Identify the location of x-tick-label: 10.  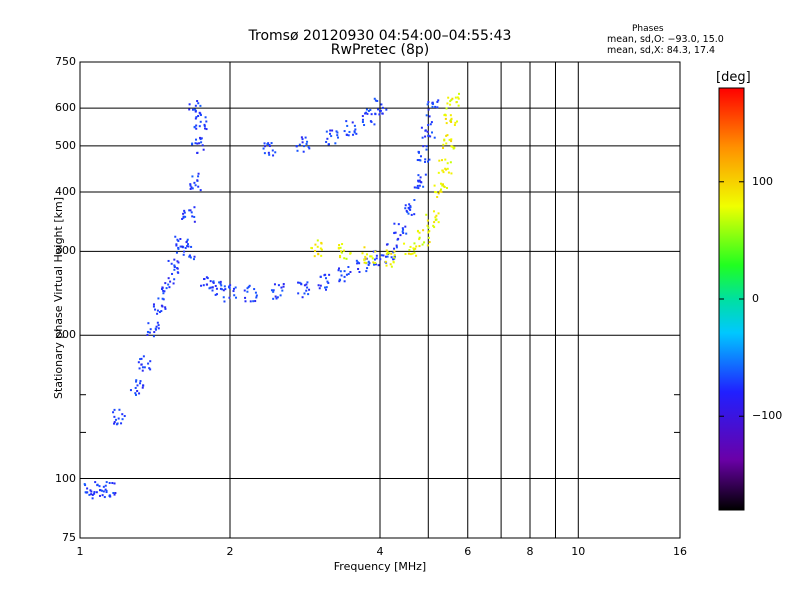
(578, 551).